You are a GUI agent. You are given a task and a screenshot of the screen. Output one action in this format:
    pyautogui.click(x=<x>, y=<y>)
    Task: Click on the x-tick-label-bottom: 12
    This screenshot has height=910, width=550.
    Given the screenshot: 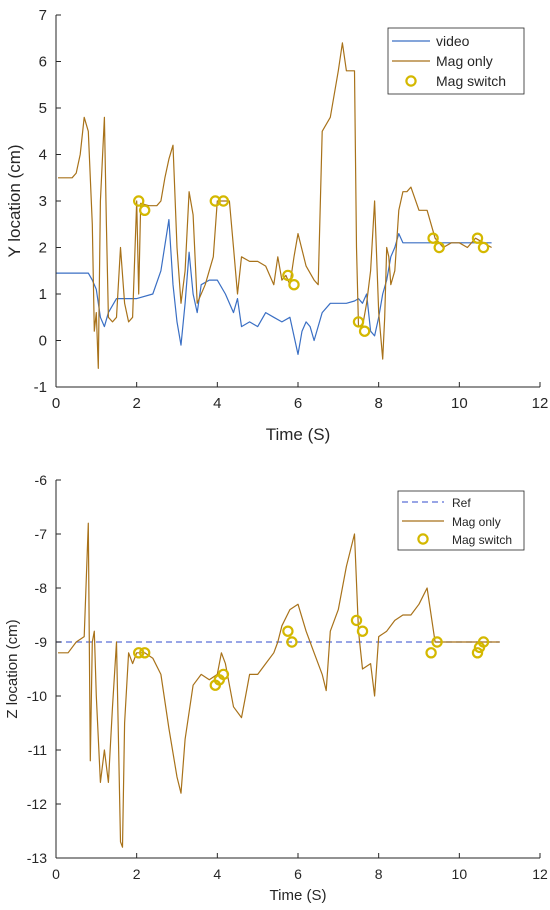 What is the action you would take?
    pyautogui.click(x=540, y=874)
    